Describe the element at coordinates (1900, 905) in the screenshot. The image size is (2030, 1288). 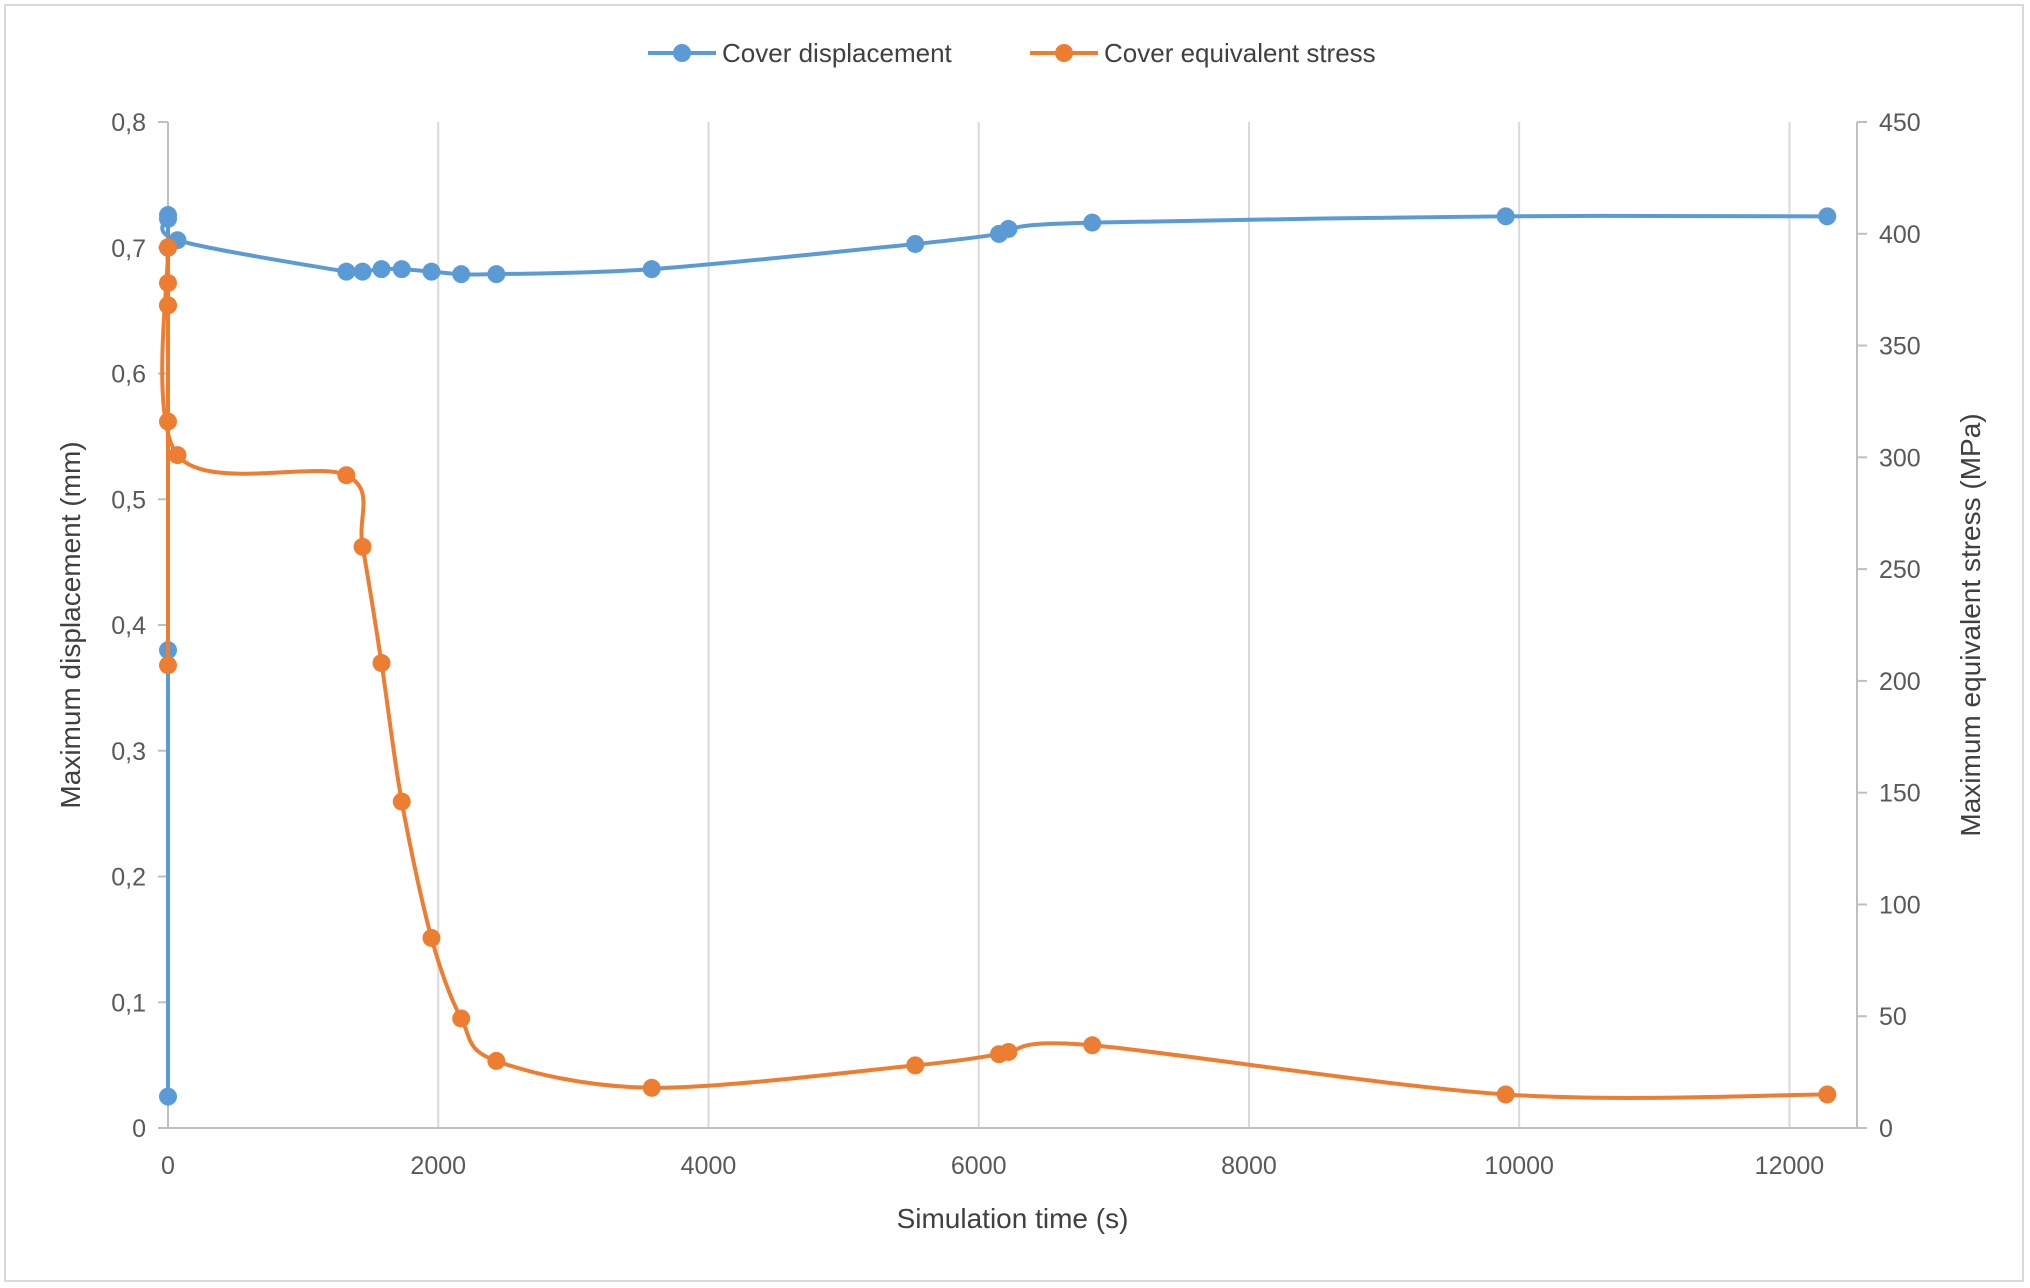
I see `y-right-tick-label: 100` at that location.